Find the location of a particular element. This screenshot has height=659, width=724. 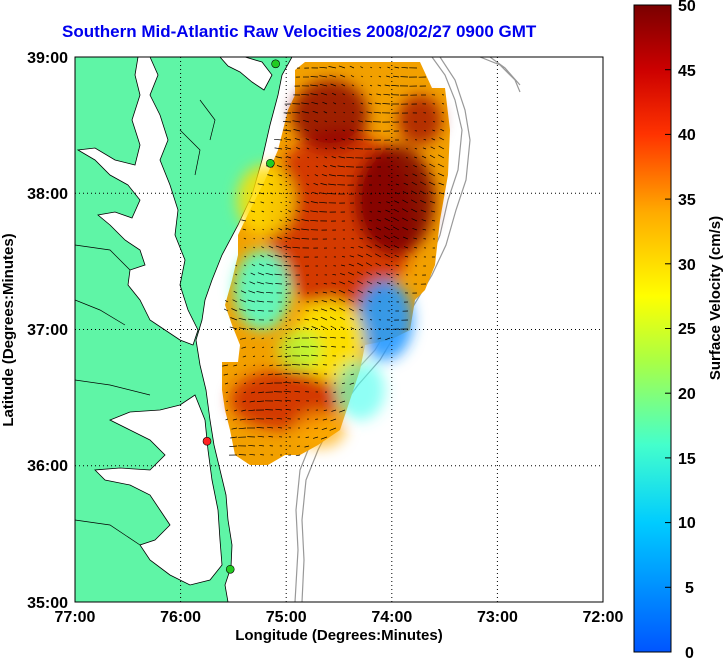

colorbar-tick: 45 is located at coordinates (687, 71).